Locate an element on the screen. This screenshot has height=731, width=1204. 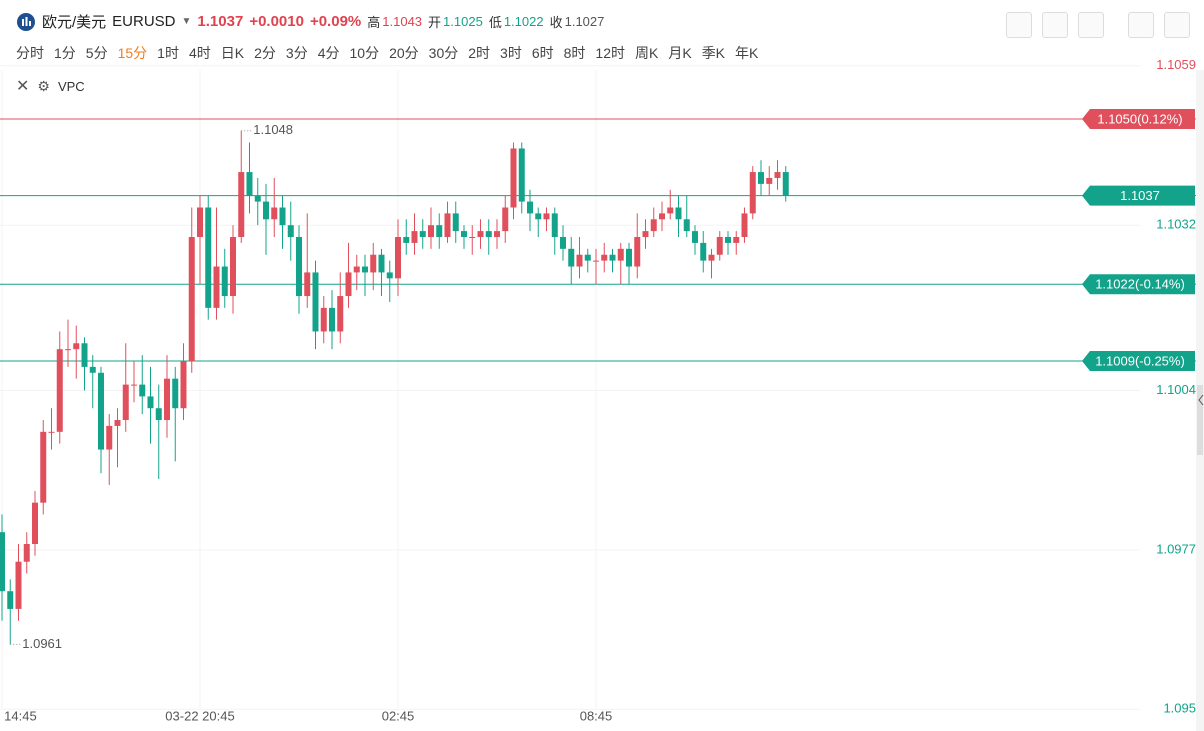
price-tag-label: 1.1022(-0.14%) is located at coordinates (1140, 284).